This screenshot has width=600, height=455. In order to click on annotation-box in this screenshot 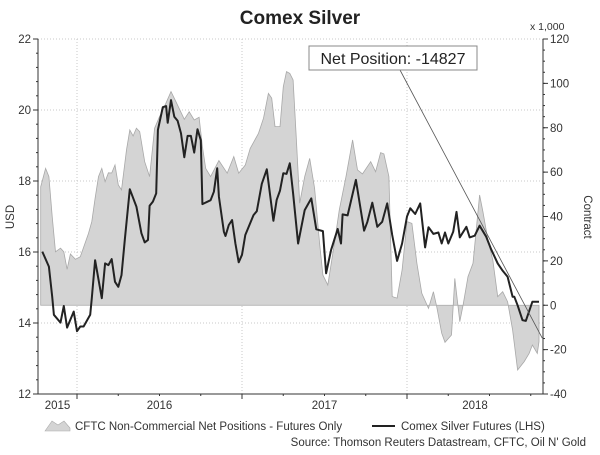, I will do `click(393, 58)`.